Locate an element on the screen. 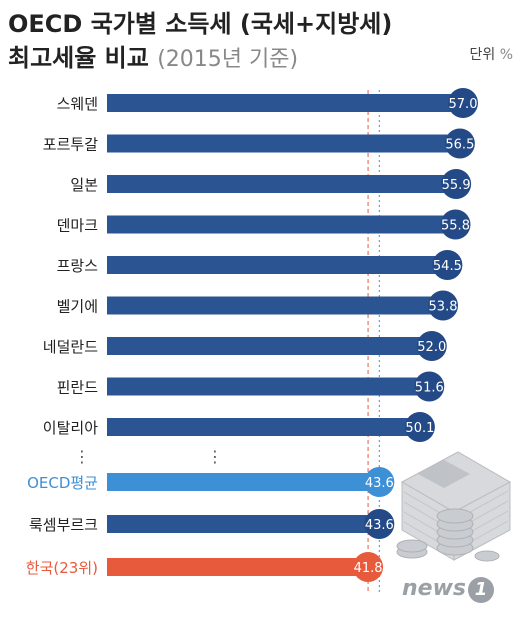 The image size is (531, 619). value-label-0: 57.0 is located at coordinates (463, 104).